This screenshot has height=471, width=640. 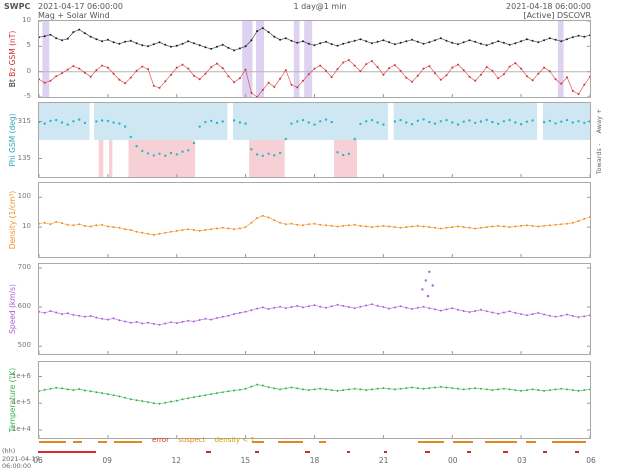 I want to click on y-ticks-density: 100 10, so click(x=17, y=220).